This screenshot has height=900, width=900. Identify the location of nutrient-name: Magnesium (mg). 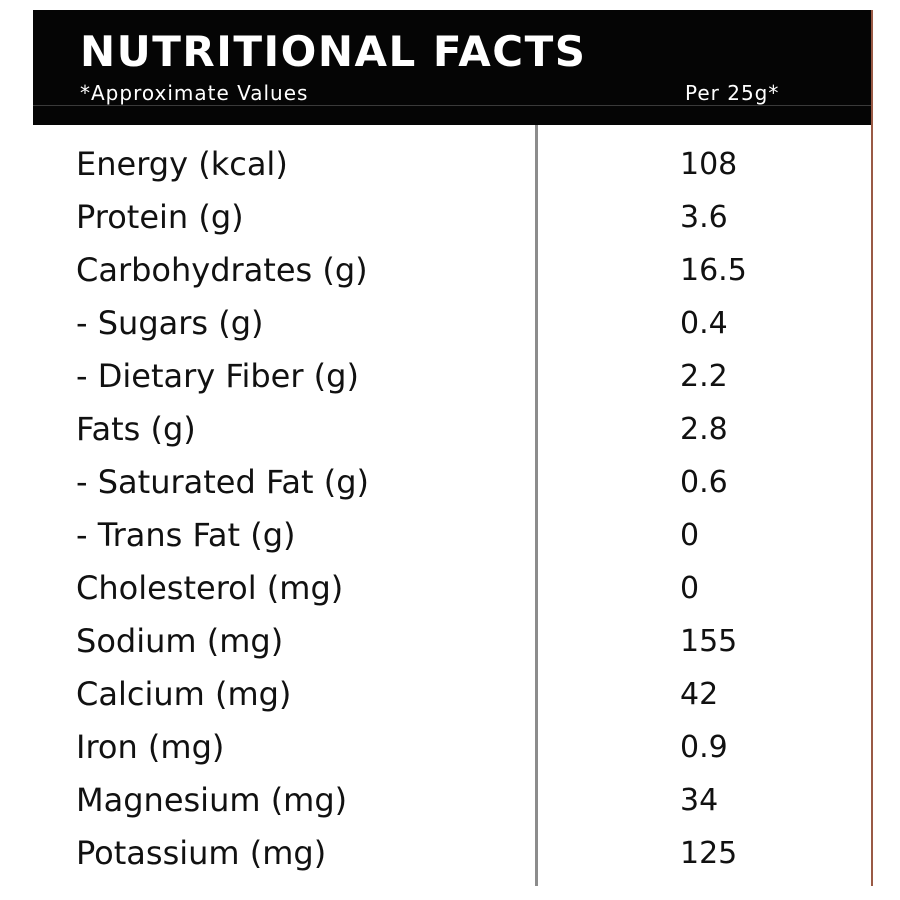
(212, 800).